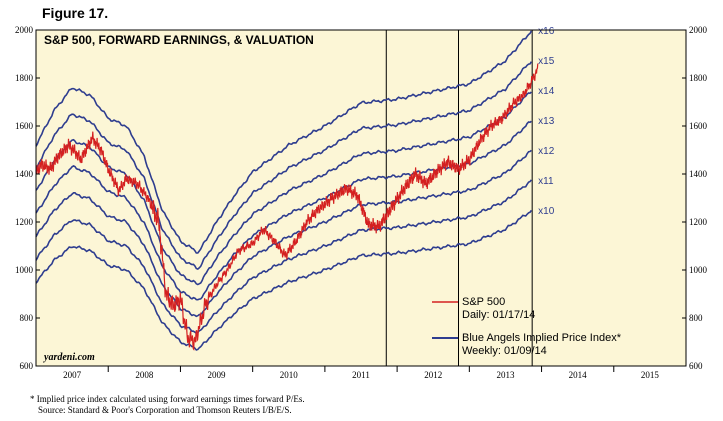  Describe the element at coordinates (546, 151) in the screenshot. I see `multiple-label-x12: x12` at that location.